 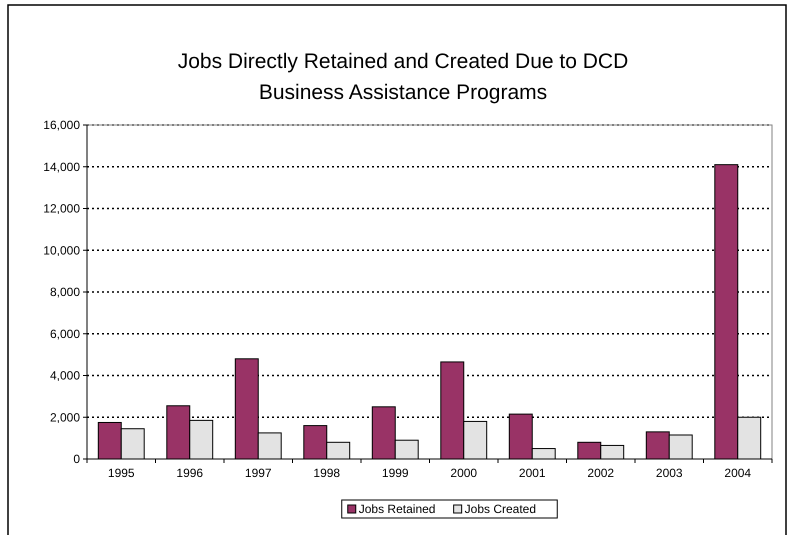 What do you see at coordinates (669, 473) in the screenshot?
I see `x-tick-label: 2003` at bounding box center [669, 473].